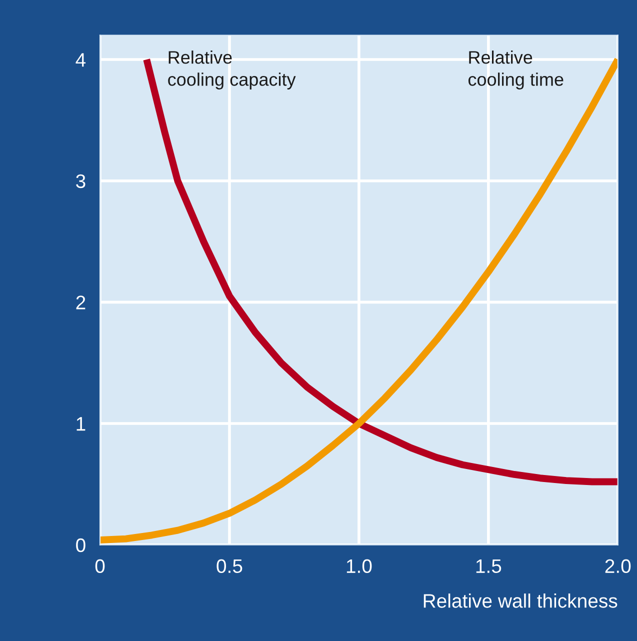 Image resolution: width=637 pixels, height=641 pixels. What do you see at coordinates (81, 60) in the screenshot?
I see `y-tick-label: 4` at bounding box center [81, 60].